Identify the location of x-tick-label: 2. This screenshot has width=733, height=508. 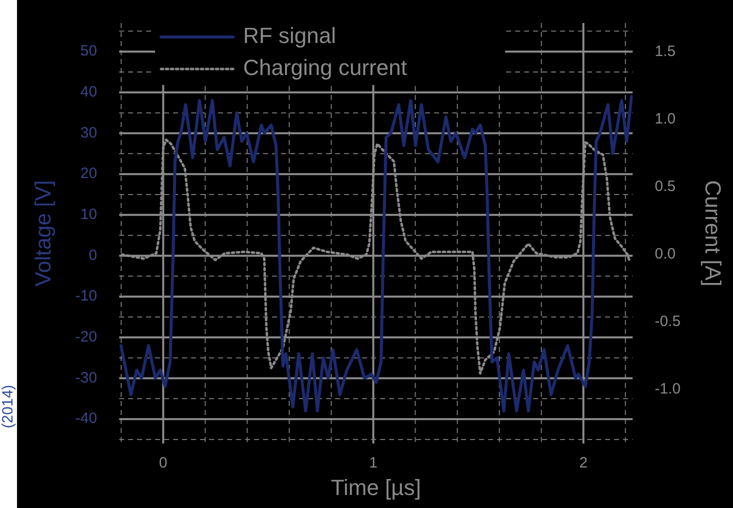
(583, 463).